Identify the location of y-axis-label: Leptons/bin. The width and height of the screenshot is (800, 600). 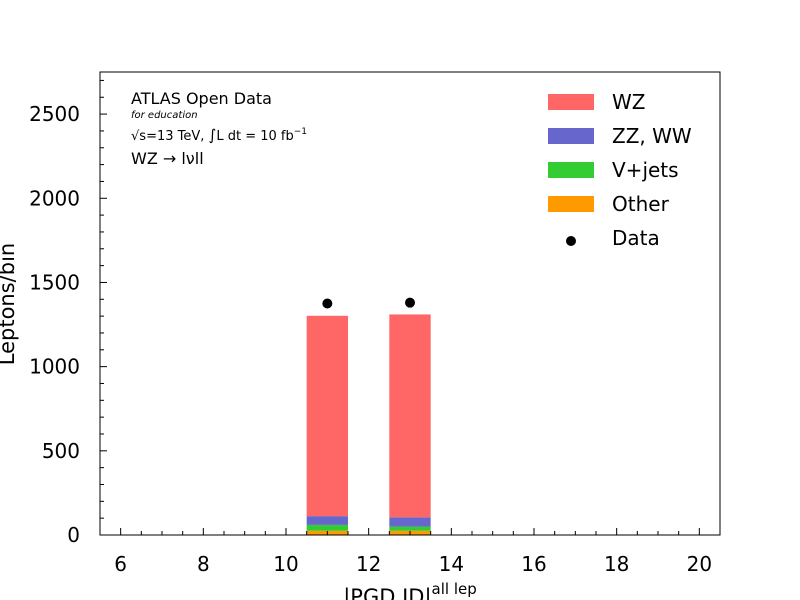
(9, 304).